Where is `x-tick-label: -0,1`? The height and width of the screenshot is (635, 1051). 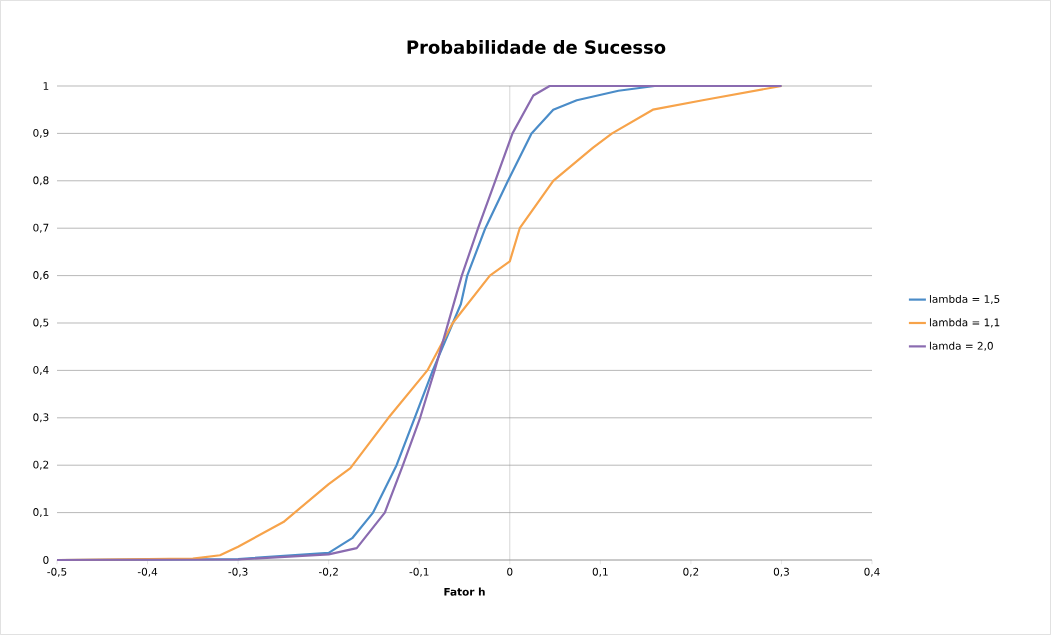 x-tick-label: -0,1 is located at coordinates (419, 572).